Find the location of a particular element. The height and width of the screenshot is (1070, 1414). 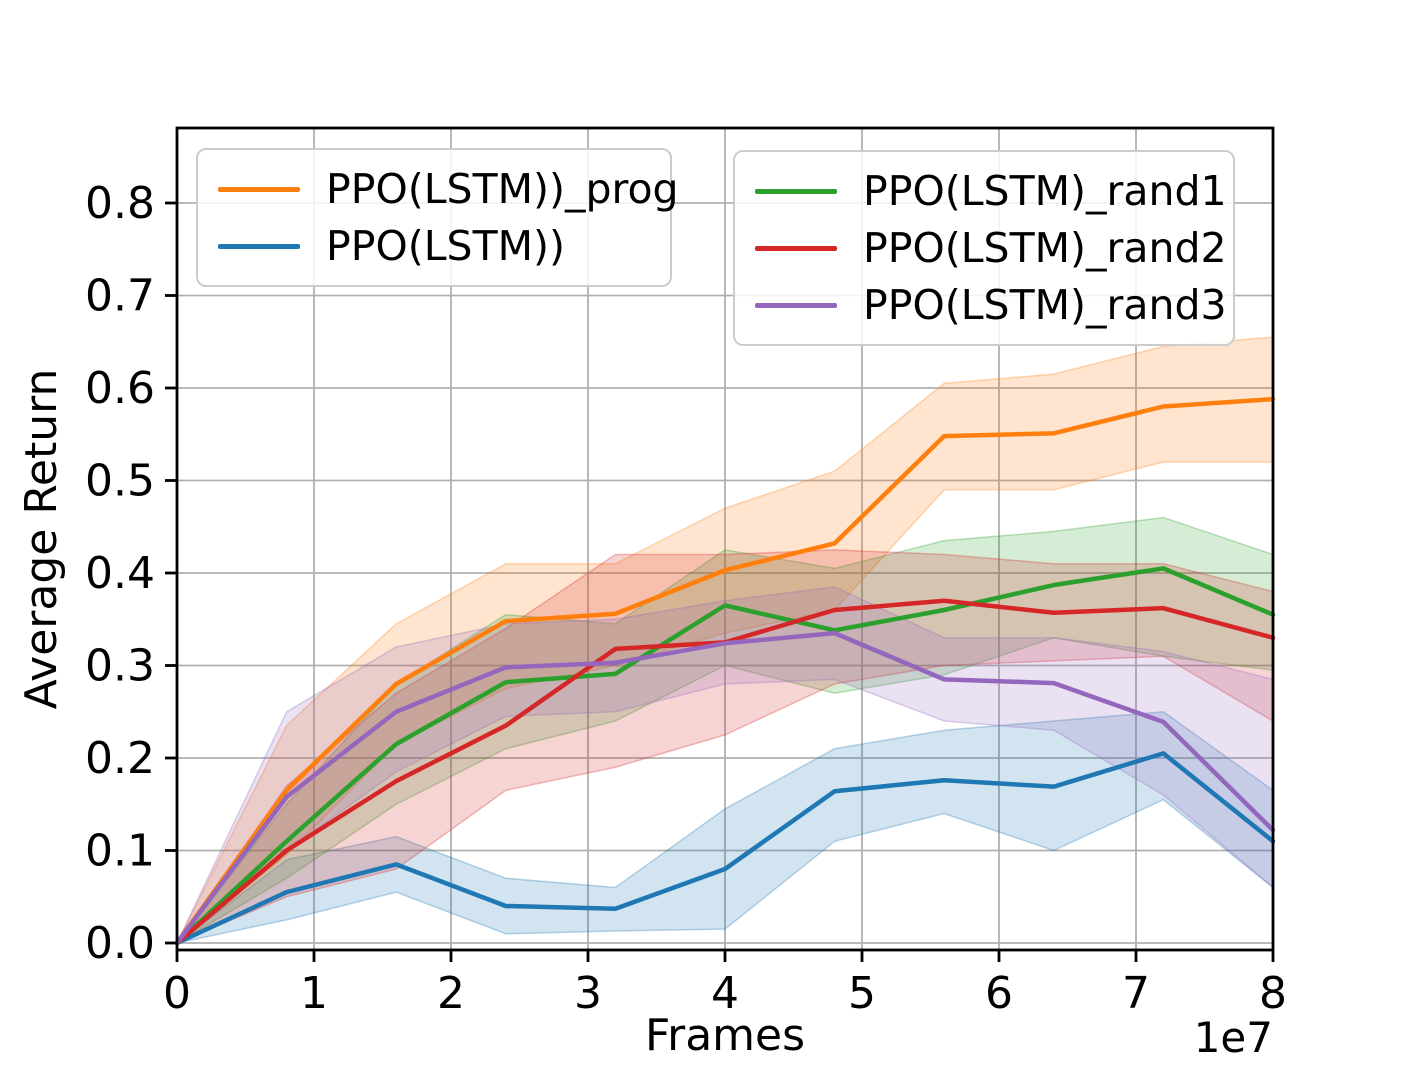

legend-entry: PPO(LSTM)_rand1 is located at coordinates (991, 191).